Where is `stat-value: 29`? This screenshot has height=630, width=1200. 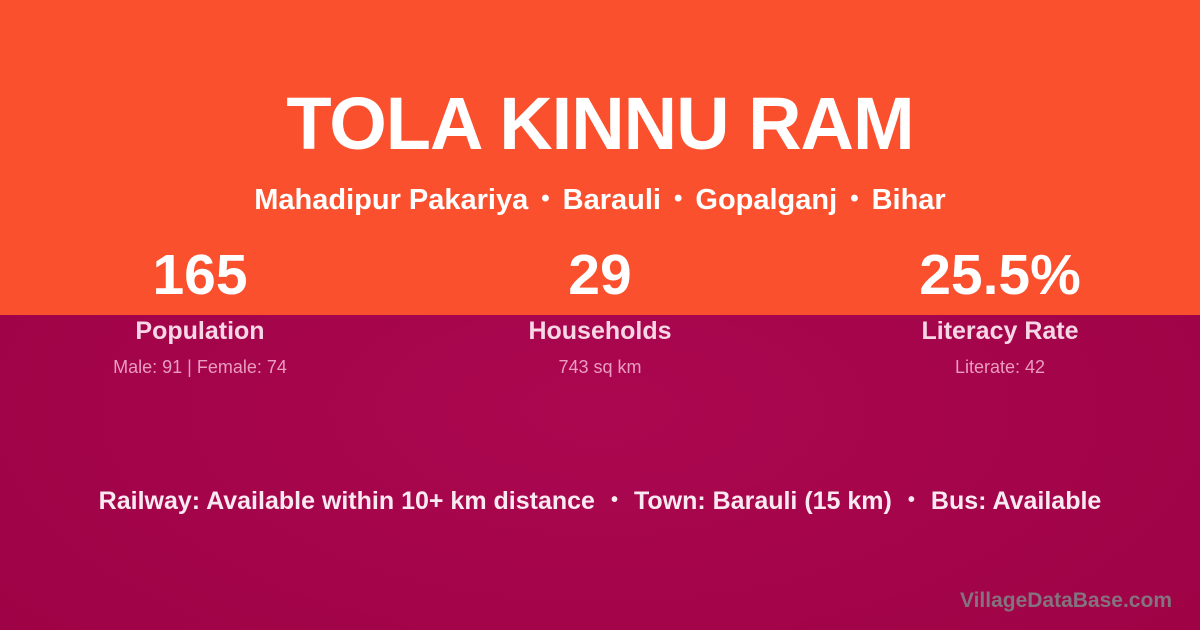 stat-value: 29 is located at coordinates (600, 275).